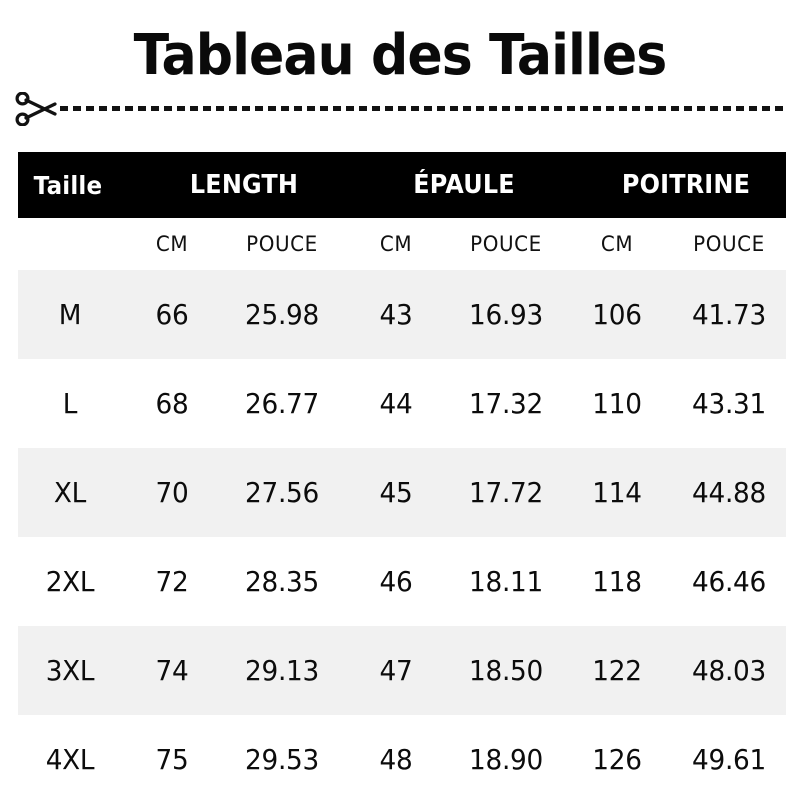  Describe the element at coordinates (282, 244) in the screenshot. I see `subheader-length-pouce: POUCE` at that location.